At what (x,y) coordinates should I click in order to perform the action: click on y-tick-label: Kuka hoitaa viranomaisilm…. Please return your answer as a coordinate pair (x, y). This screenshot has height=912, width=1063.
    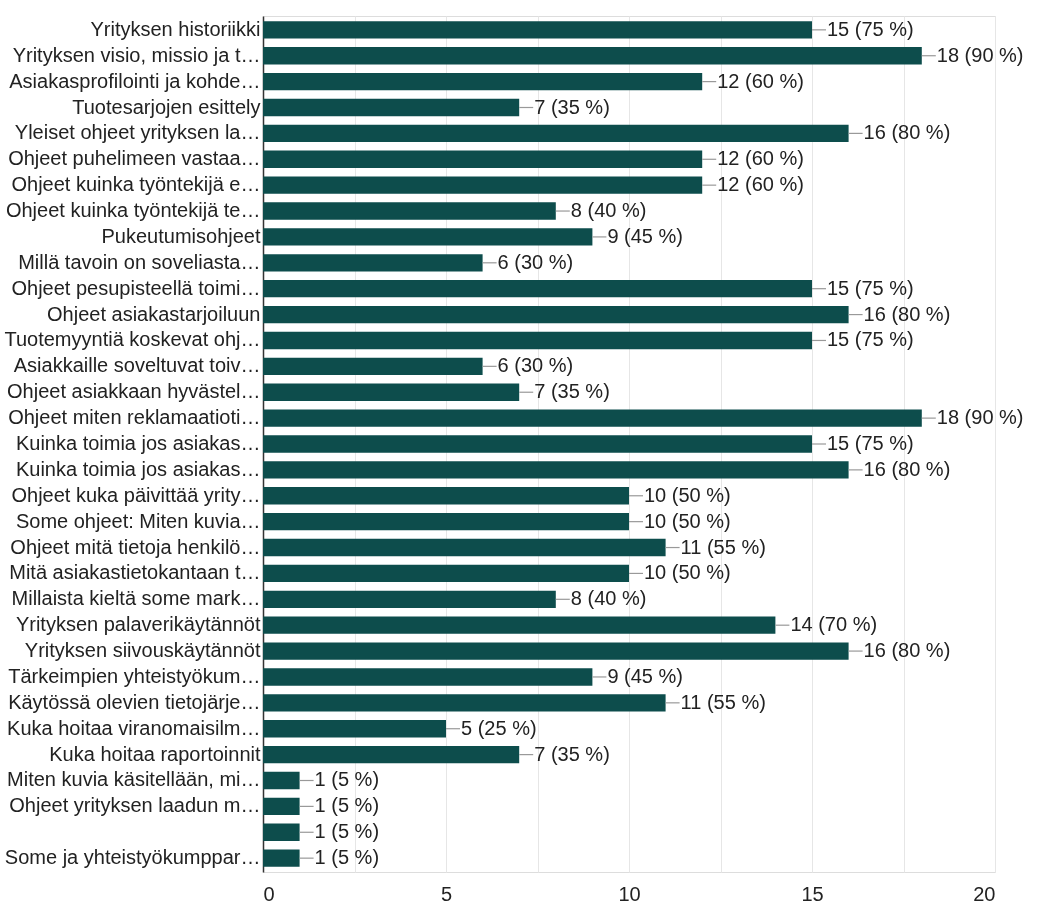
    Looking at the image, I should click on (134, 727).